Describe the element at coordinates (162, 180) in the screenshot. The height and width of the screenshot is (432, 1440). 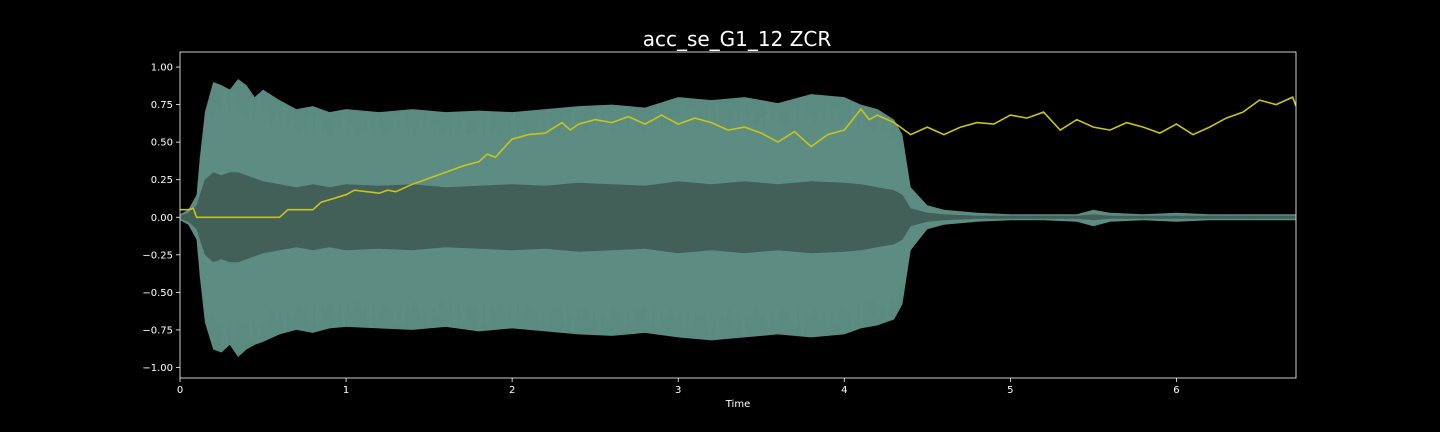
I see `y-tick-label: 0.25` at that location.